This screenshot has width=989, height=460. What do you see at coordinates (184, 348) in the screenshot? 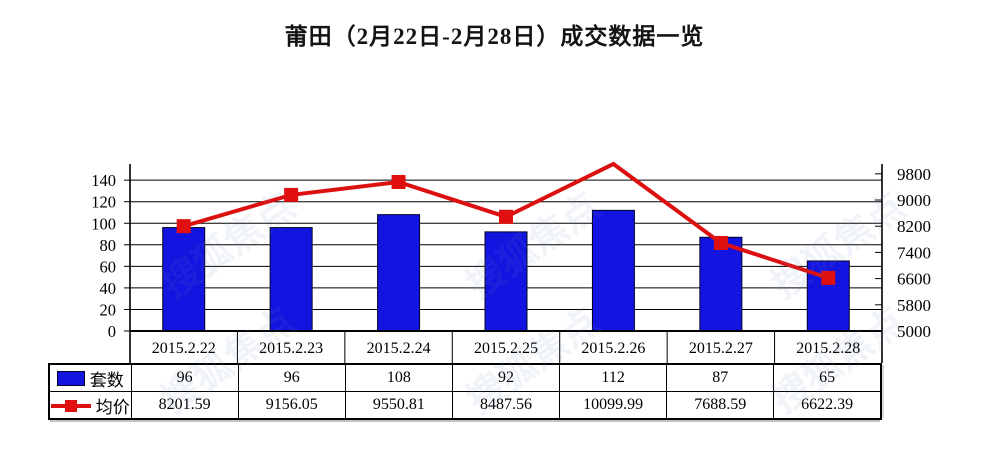
I see `date-label: 2015.2.22` at bounding box center [184, 348].